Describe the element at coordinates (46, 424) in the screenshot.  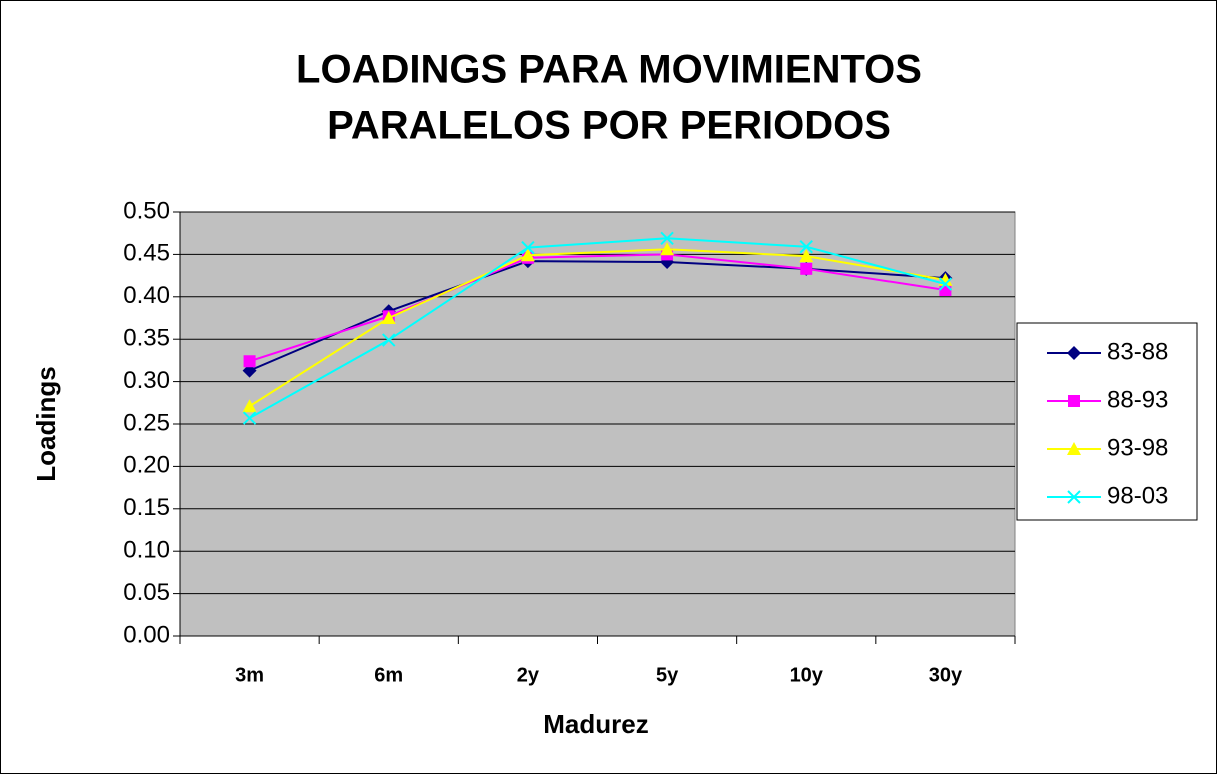
I see `y-axis-label: Loadings` at that location.